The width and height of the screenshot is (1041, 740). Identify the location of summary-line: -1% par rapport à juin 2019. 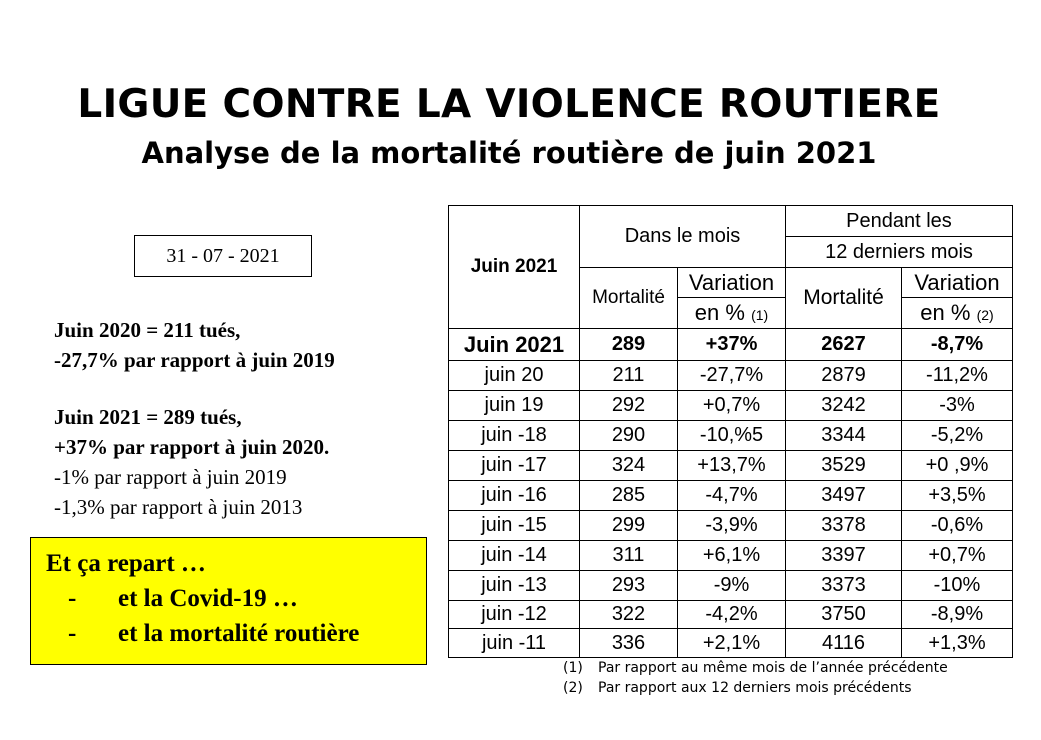
(170, 477).